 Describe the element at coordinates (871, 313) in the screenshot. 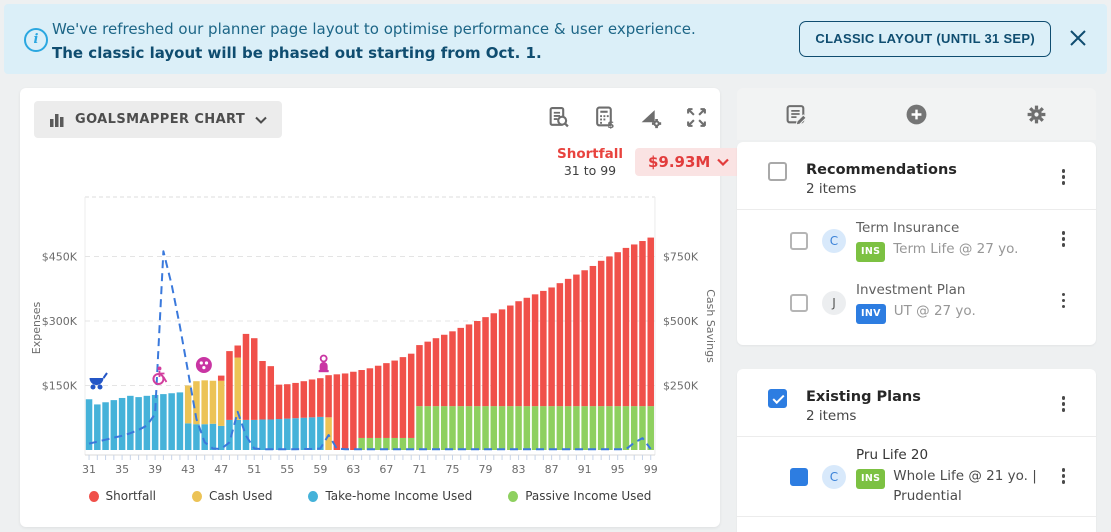

I see `inv-badge: INV` at that location.